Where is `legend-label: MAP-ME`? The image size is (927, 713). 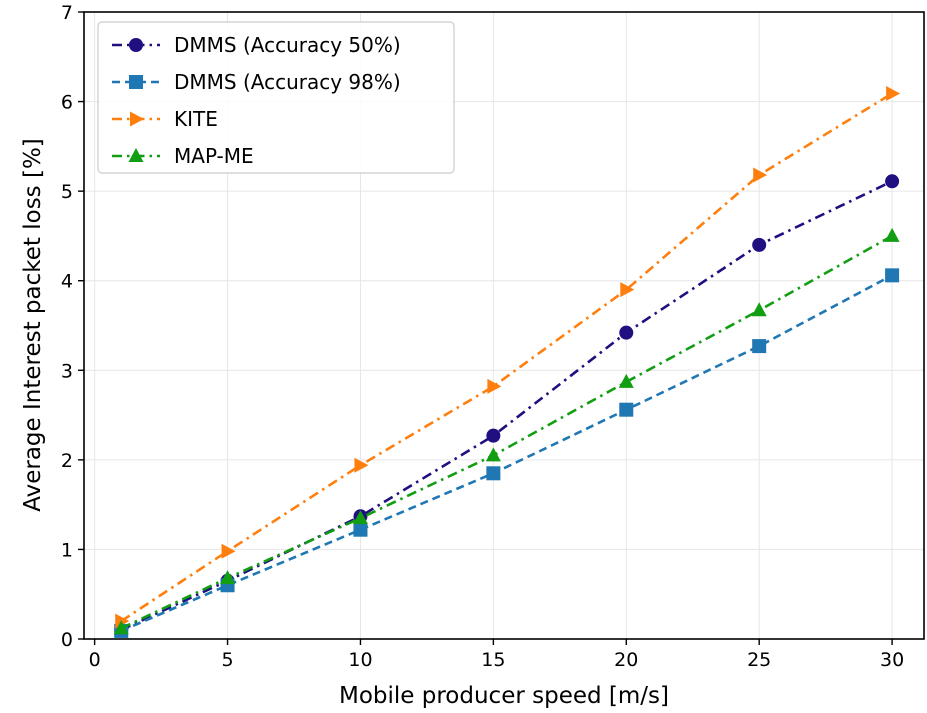
legend-label: MAP-ME is located at coordinates (214, 156).